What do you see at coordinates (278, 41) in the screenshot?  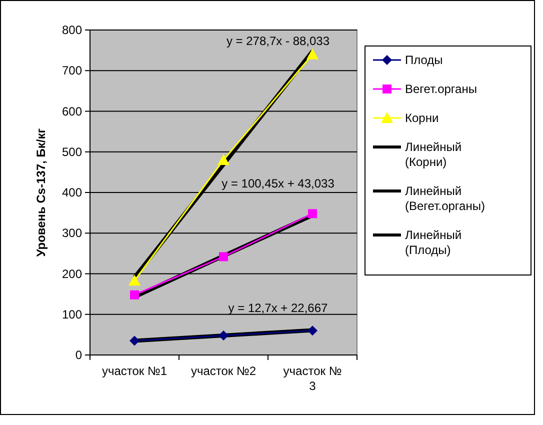 I see `annotation: y = 278,7x - 88,033` at bounding box center [278, 41].